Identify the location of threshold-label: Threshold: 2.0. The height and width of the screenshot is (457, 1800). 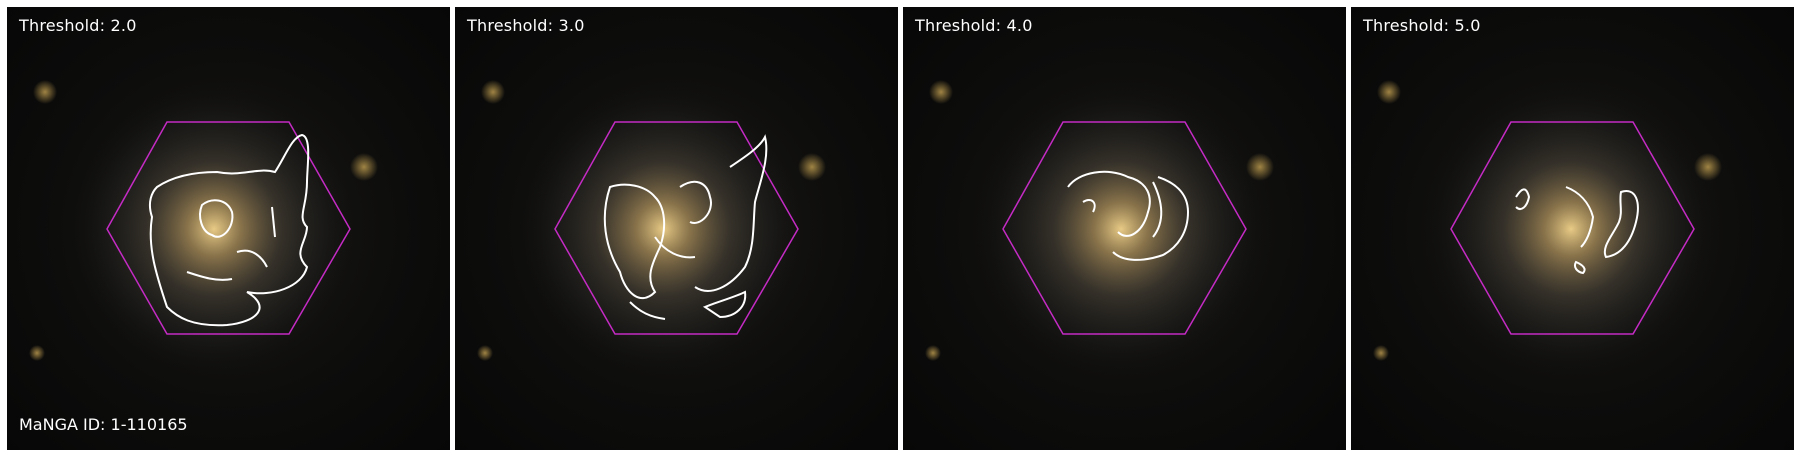
(78, 25).